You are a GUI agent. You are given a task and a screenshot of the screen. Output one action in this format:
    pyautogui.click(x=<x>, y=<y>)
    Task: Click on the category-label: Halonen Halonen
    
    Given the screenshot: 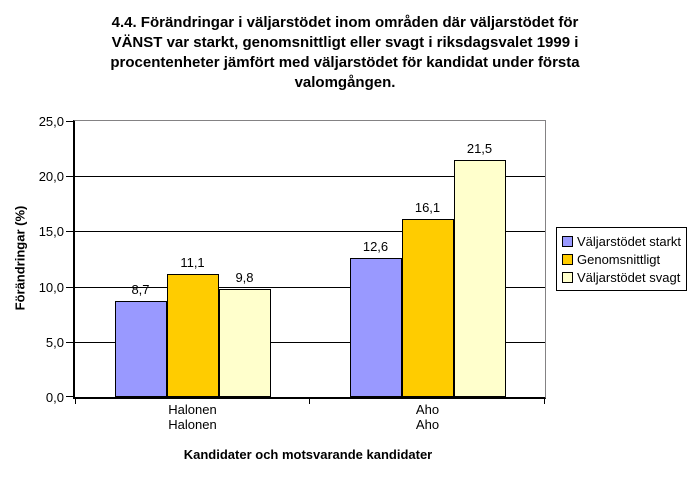 What is the action you would take?
    pyautogui.click(x=192, y=417)
    